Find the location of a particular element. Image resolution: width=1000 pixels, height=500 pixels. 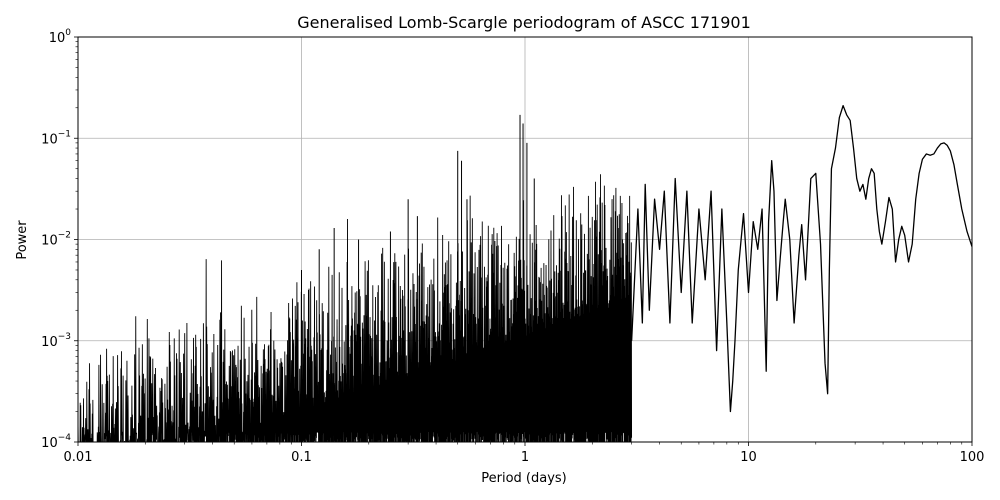

x-tick-label: 100 is located at coordinates (972, 457).